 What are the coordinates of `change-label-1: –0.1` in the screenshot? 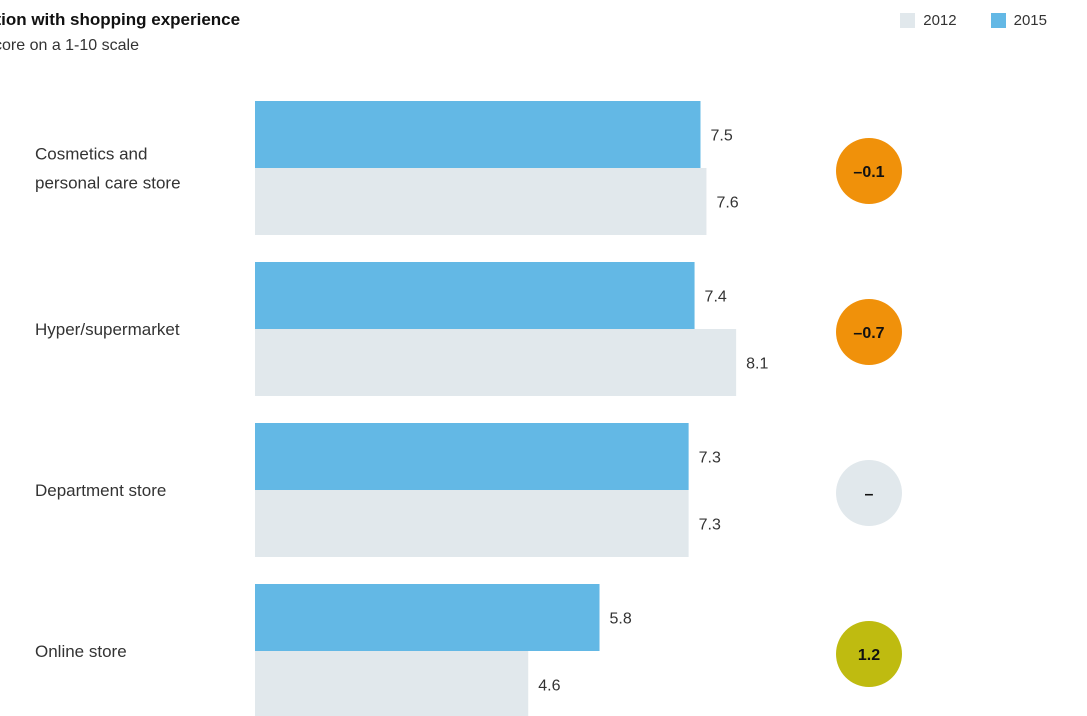 It's located at (868, 172).